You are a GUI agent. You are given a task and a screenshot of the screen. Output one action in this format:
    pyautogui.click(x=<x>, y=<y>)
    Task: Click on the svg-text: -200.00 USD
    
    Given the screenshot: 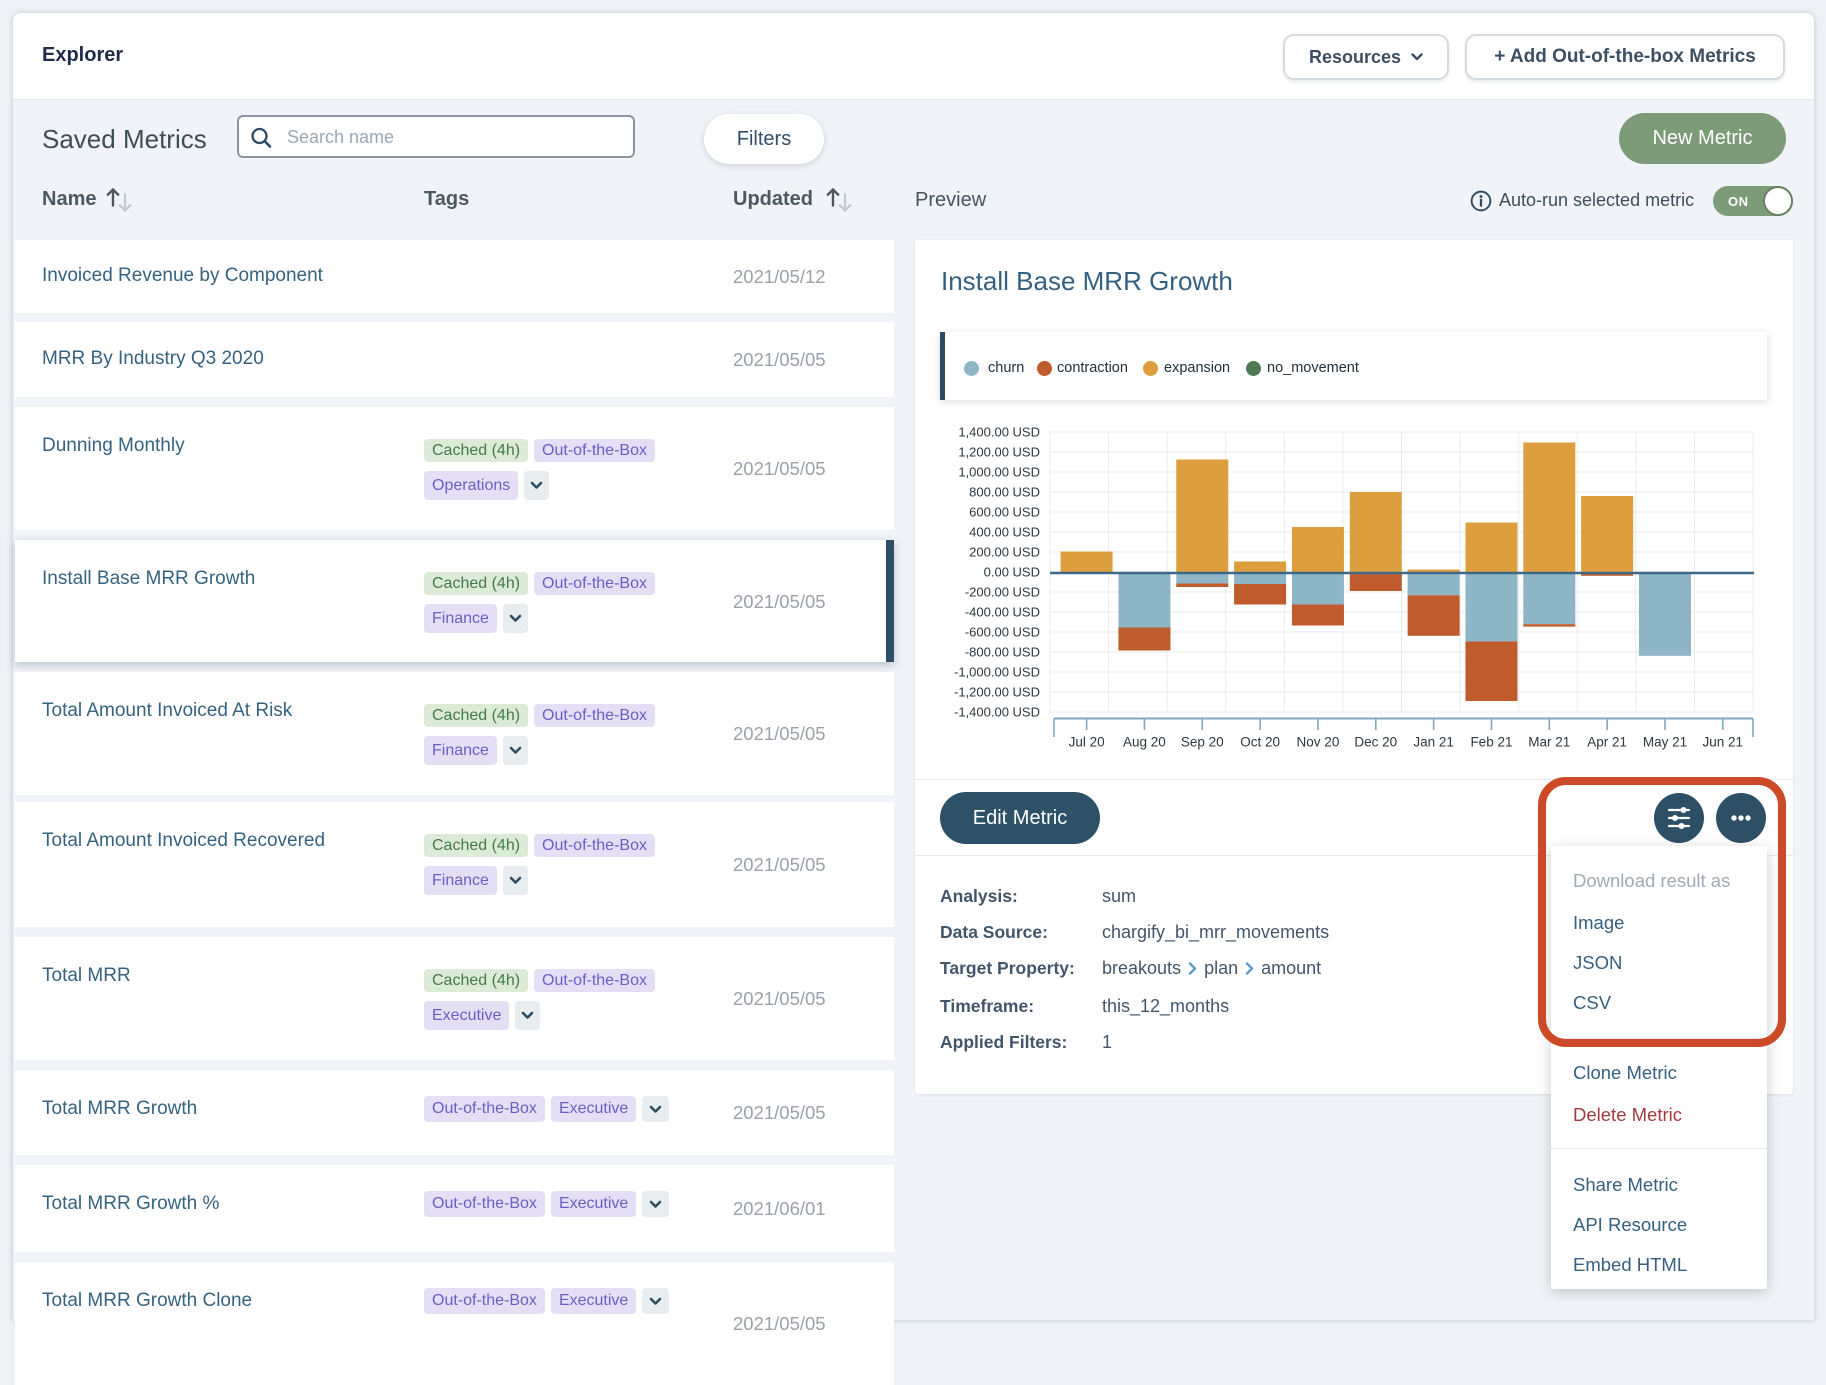 What is the action you would take?
    pyautogui.click(x=1002, y=592)
    